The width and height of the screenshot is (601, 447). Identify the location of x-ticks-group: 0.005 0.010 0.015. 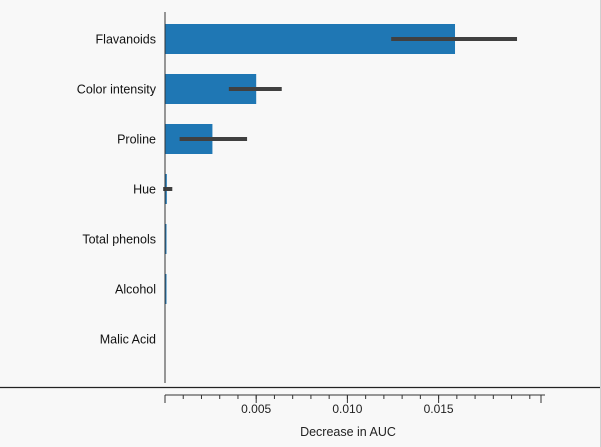
(353, 405).